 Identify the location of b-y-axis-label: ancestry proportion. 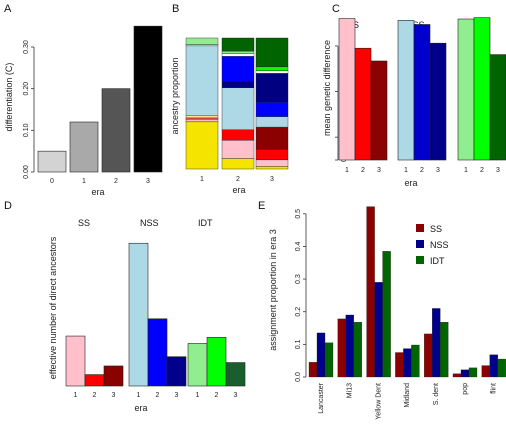
(175, 95).